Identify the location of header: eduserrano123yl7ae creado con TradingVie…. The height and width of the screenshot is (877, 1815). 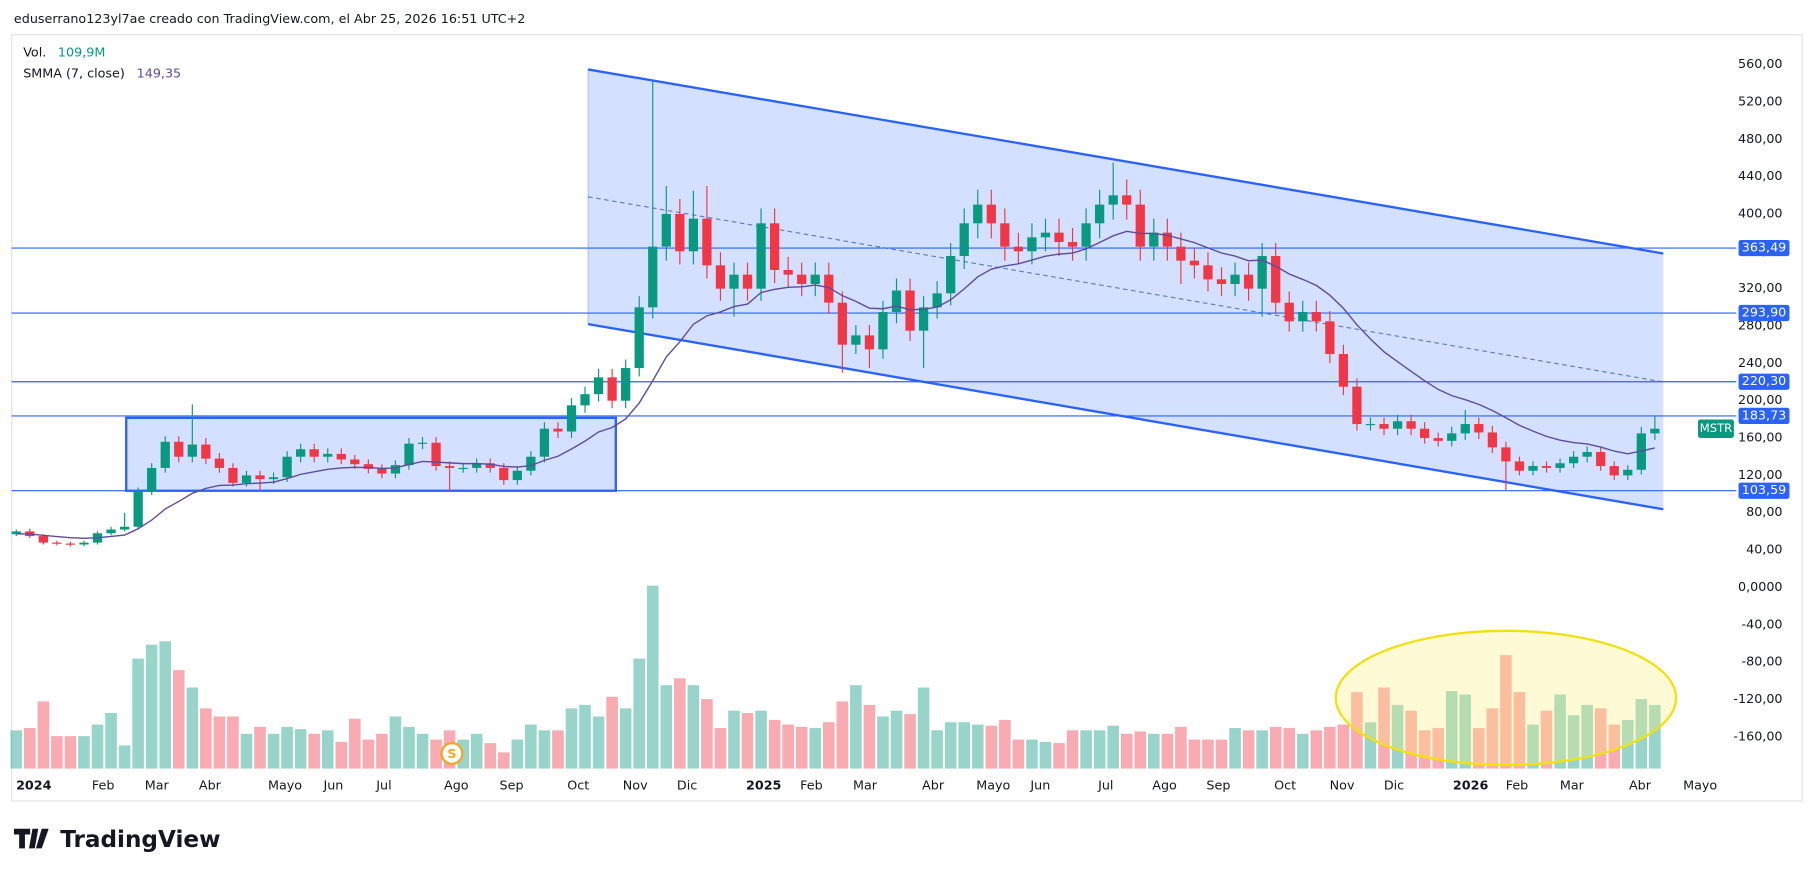
(269, 19).